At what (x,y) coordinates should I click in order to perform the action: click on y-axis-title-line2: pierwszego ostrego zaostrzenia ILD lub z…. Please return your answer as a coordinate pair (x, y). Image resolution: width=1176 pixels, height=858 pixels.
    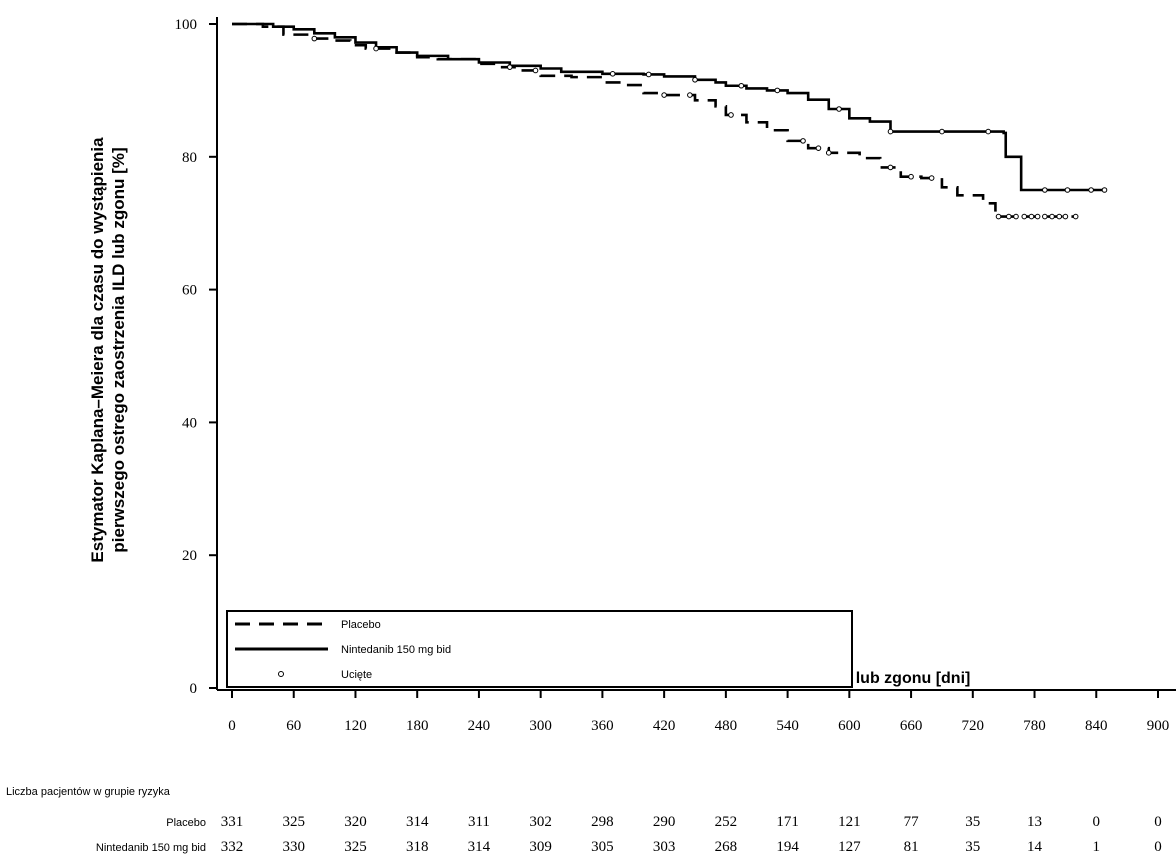
    Looking at the image, I should click on (118, 349).